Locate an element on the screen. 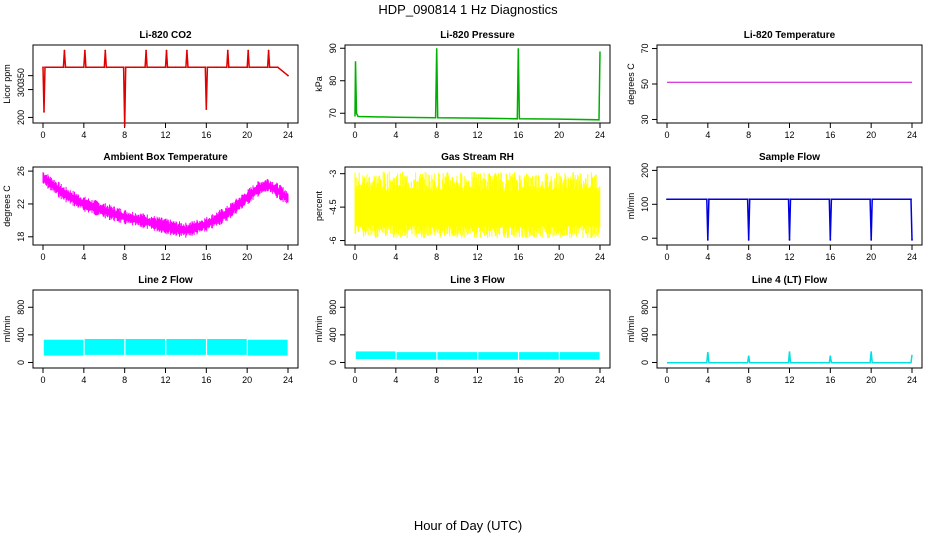 This screenshot has width=936, height=540. panel-title: Li-820 CO2 is located at coordinates (165, 35).